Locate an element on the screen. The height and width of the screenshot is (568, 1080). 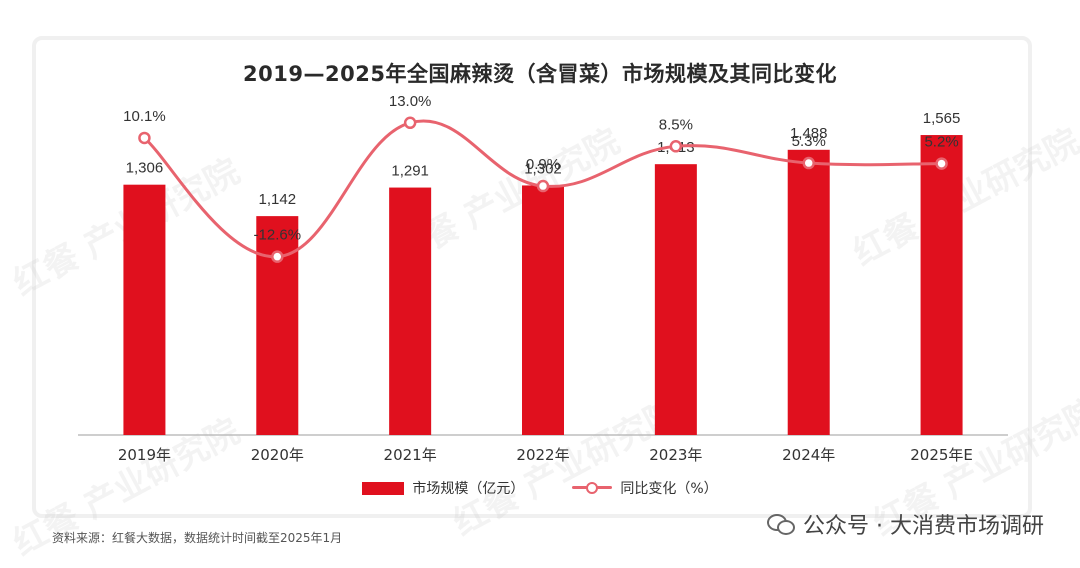
wechat-icon is located at coordinates (781, 524).